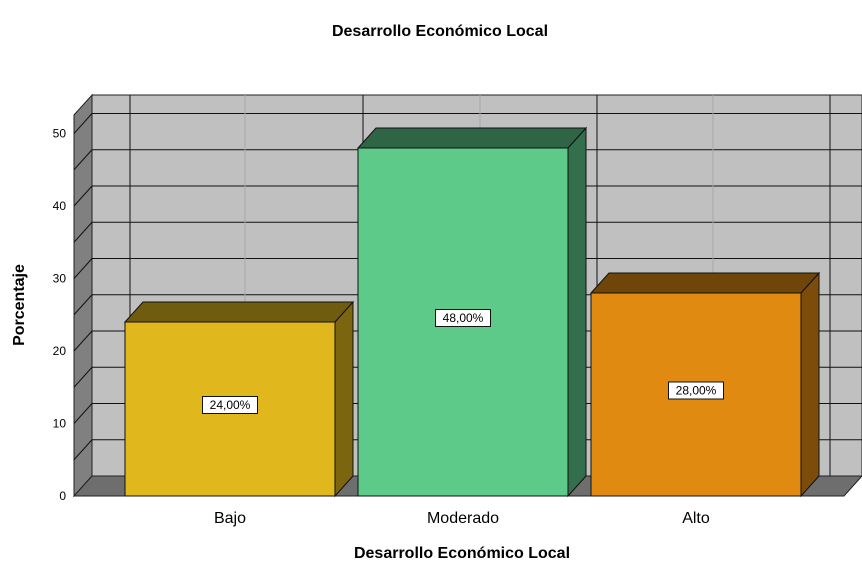 The width and height of the screenshot is (862, 563). Describe the element at coordinates (230, 518) in the screenshot. I see `x-category-label: Bajo` at that location.